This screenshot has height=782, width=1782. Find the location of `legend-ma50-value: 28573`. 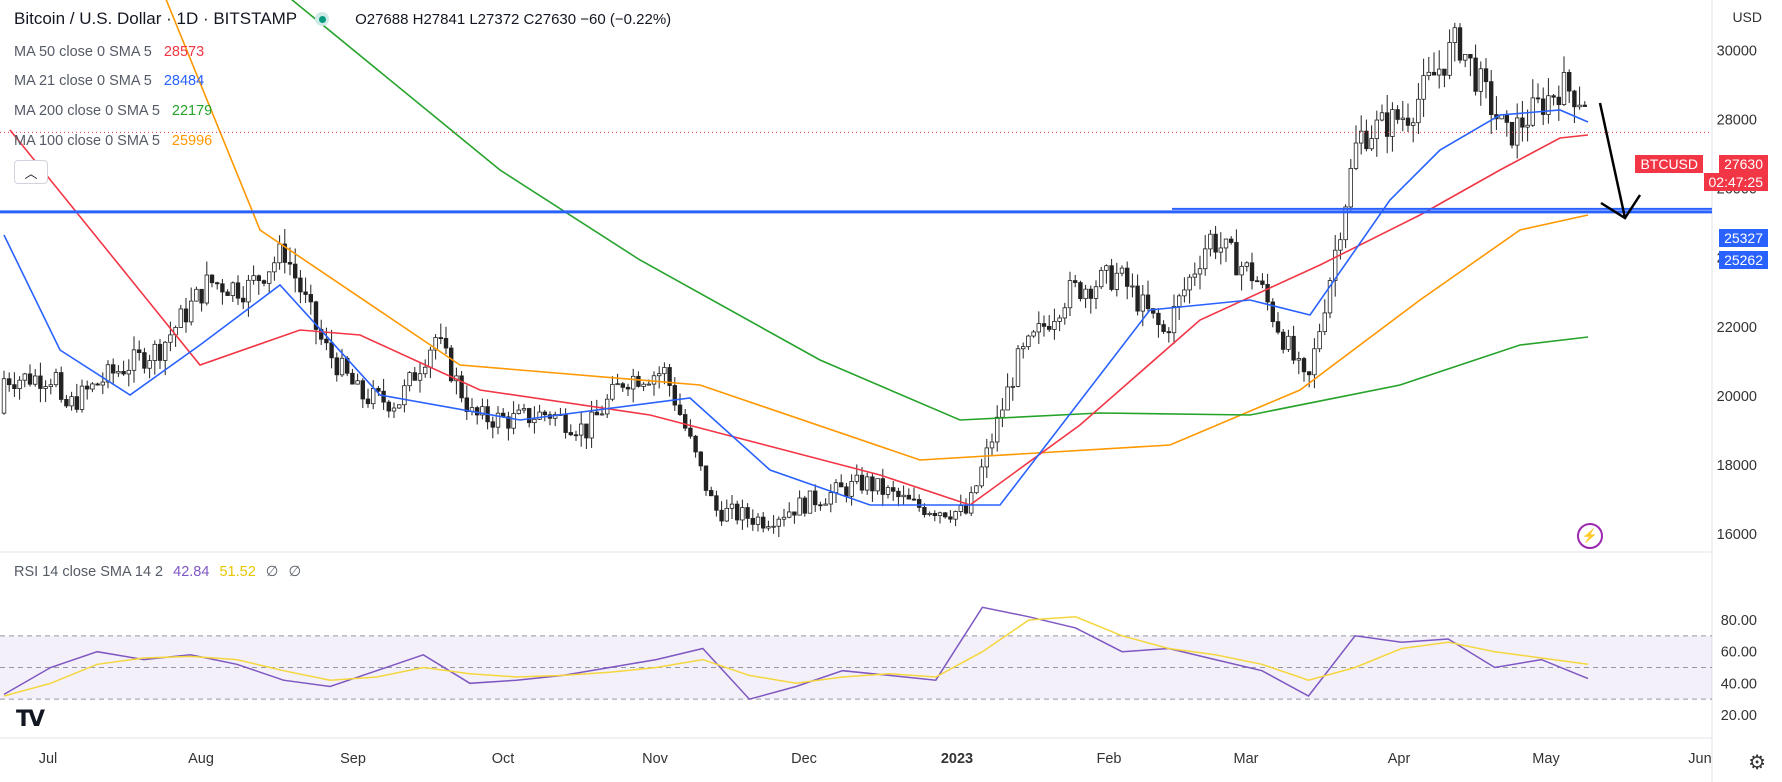

legend-ma50-value: 28573 is located at coordinates (184, 52).